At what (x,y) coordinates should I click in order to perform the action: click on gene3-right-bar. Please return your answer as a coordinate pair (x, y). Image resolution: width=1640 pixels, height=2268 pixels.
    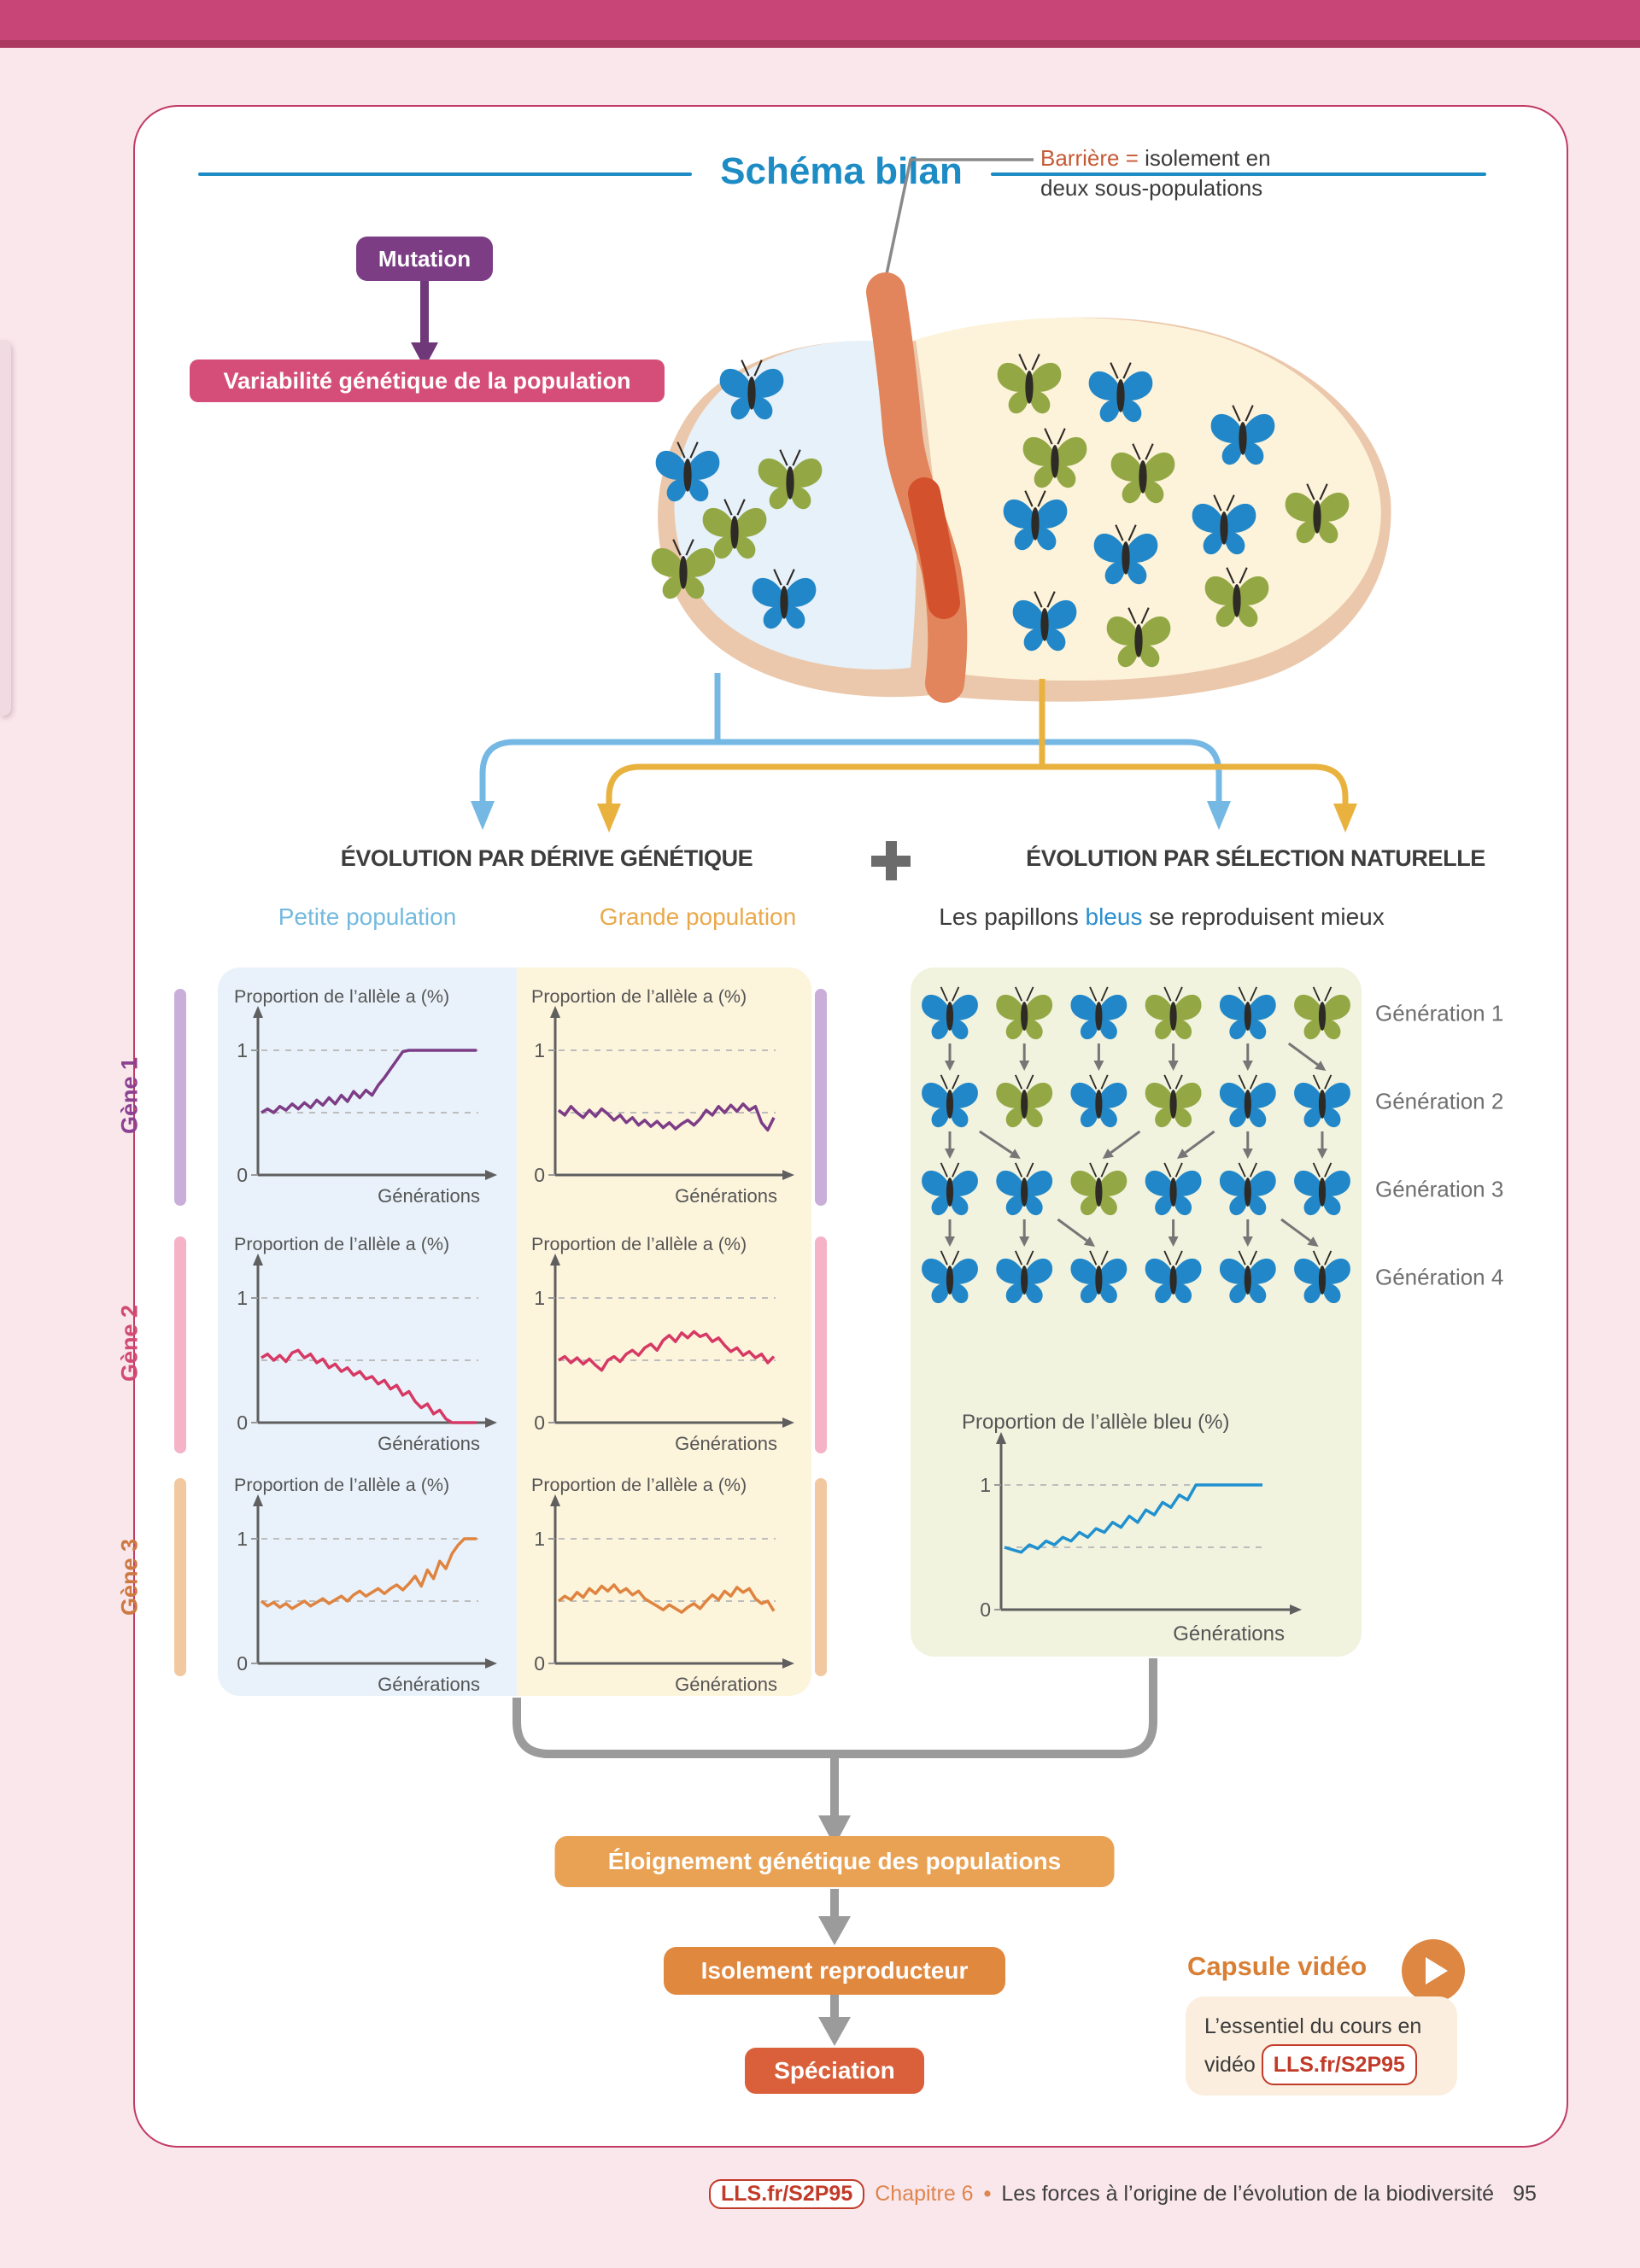
    Looking at the image, I should click on (821, 1577).